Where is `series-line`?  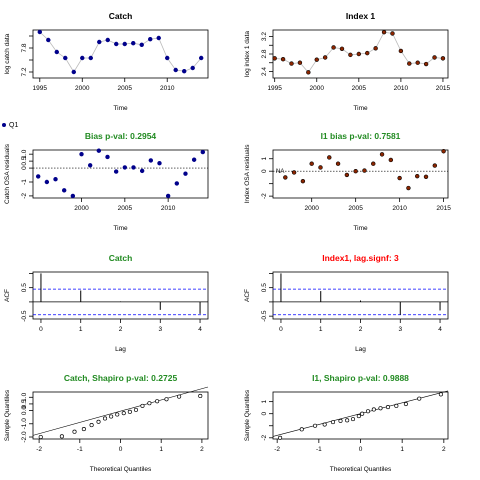 series-line is located at coordinates (120, 52).